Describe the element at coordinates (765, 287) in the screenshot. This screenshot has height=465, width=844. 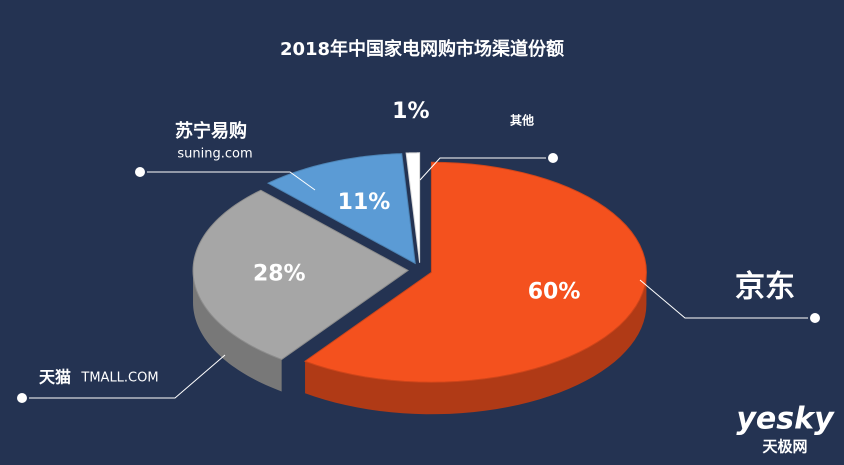
I see `legend-label: 京东` at that location.